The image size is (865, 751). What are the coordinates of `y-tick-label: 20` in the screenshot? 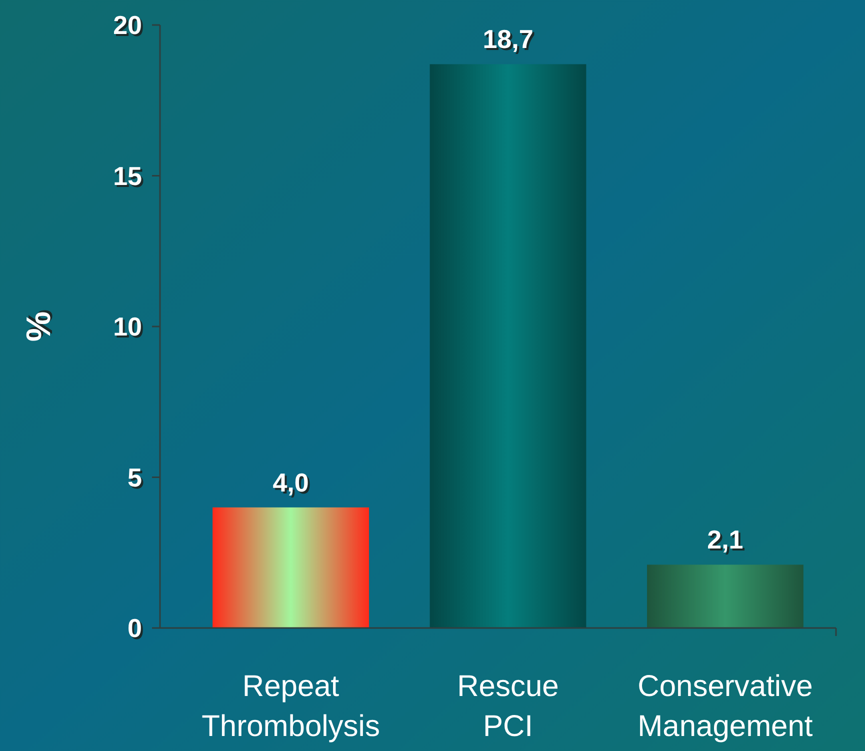 It's located at (127, 25).